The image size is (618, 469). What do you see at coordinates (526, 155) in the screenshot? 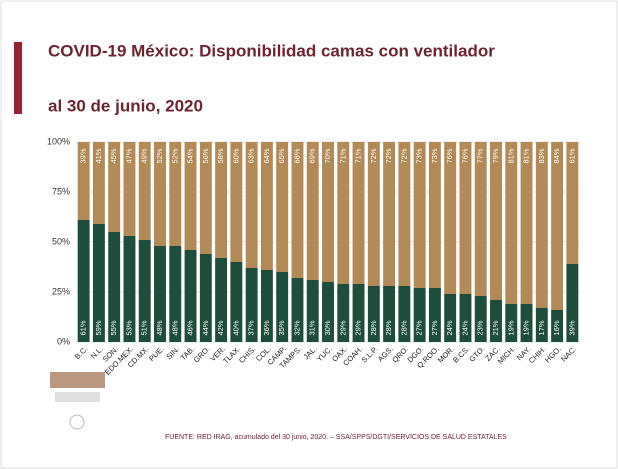
I see `value-label: 81%` at bounding box center [526, 155].